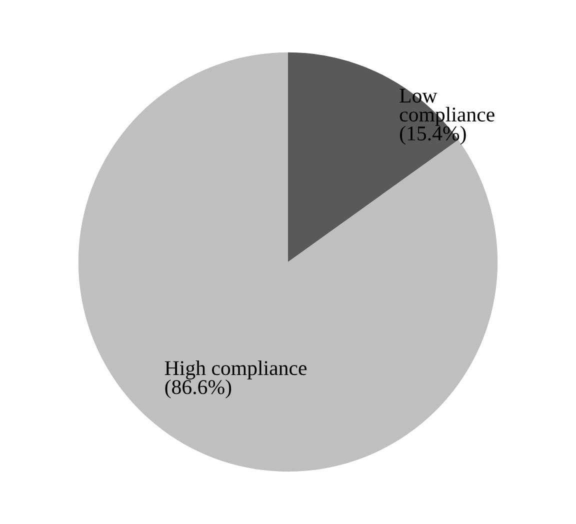 Image resolution: width=576 pixels, height=524 pixels. What do you see at coordinates (198, 388) in the screenshot?
I see `data-label: (86.6%)` at bounding box center [198, 388].